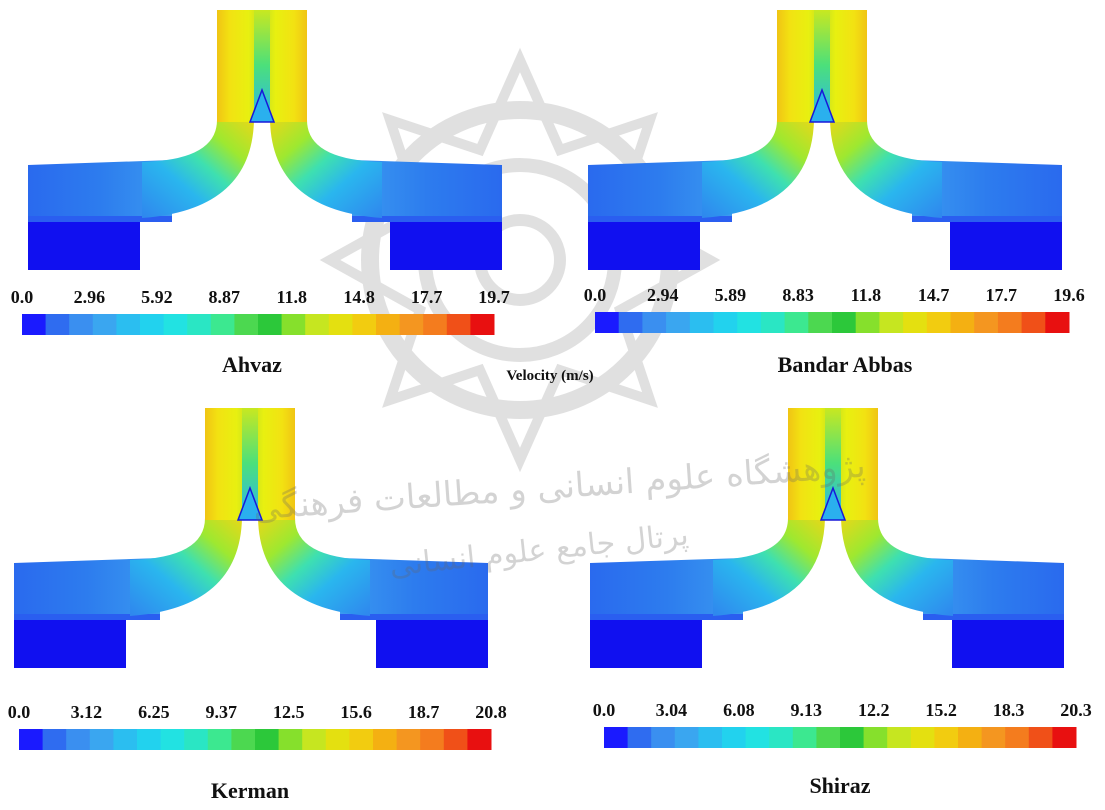 The image size is (1105, 810). Describe the element at coordinates (291, 297) in the screenshot. I see `colorbar-tick-label: 11.8` at that location.